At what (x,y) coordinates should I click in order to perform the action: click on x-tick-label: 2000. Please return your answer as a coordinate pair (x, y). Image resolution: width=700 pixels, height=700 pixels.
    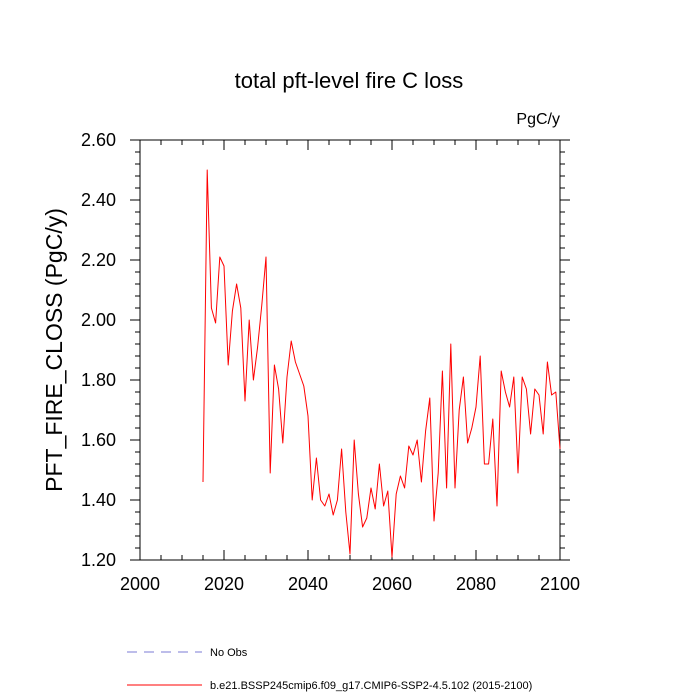
    Looking at the image, I should click on (140, 584).